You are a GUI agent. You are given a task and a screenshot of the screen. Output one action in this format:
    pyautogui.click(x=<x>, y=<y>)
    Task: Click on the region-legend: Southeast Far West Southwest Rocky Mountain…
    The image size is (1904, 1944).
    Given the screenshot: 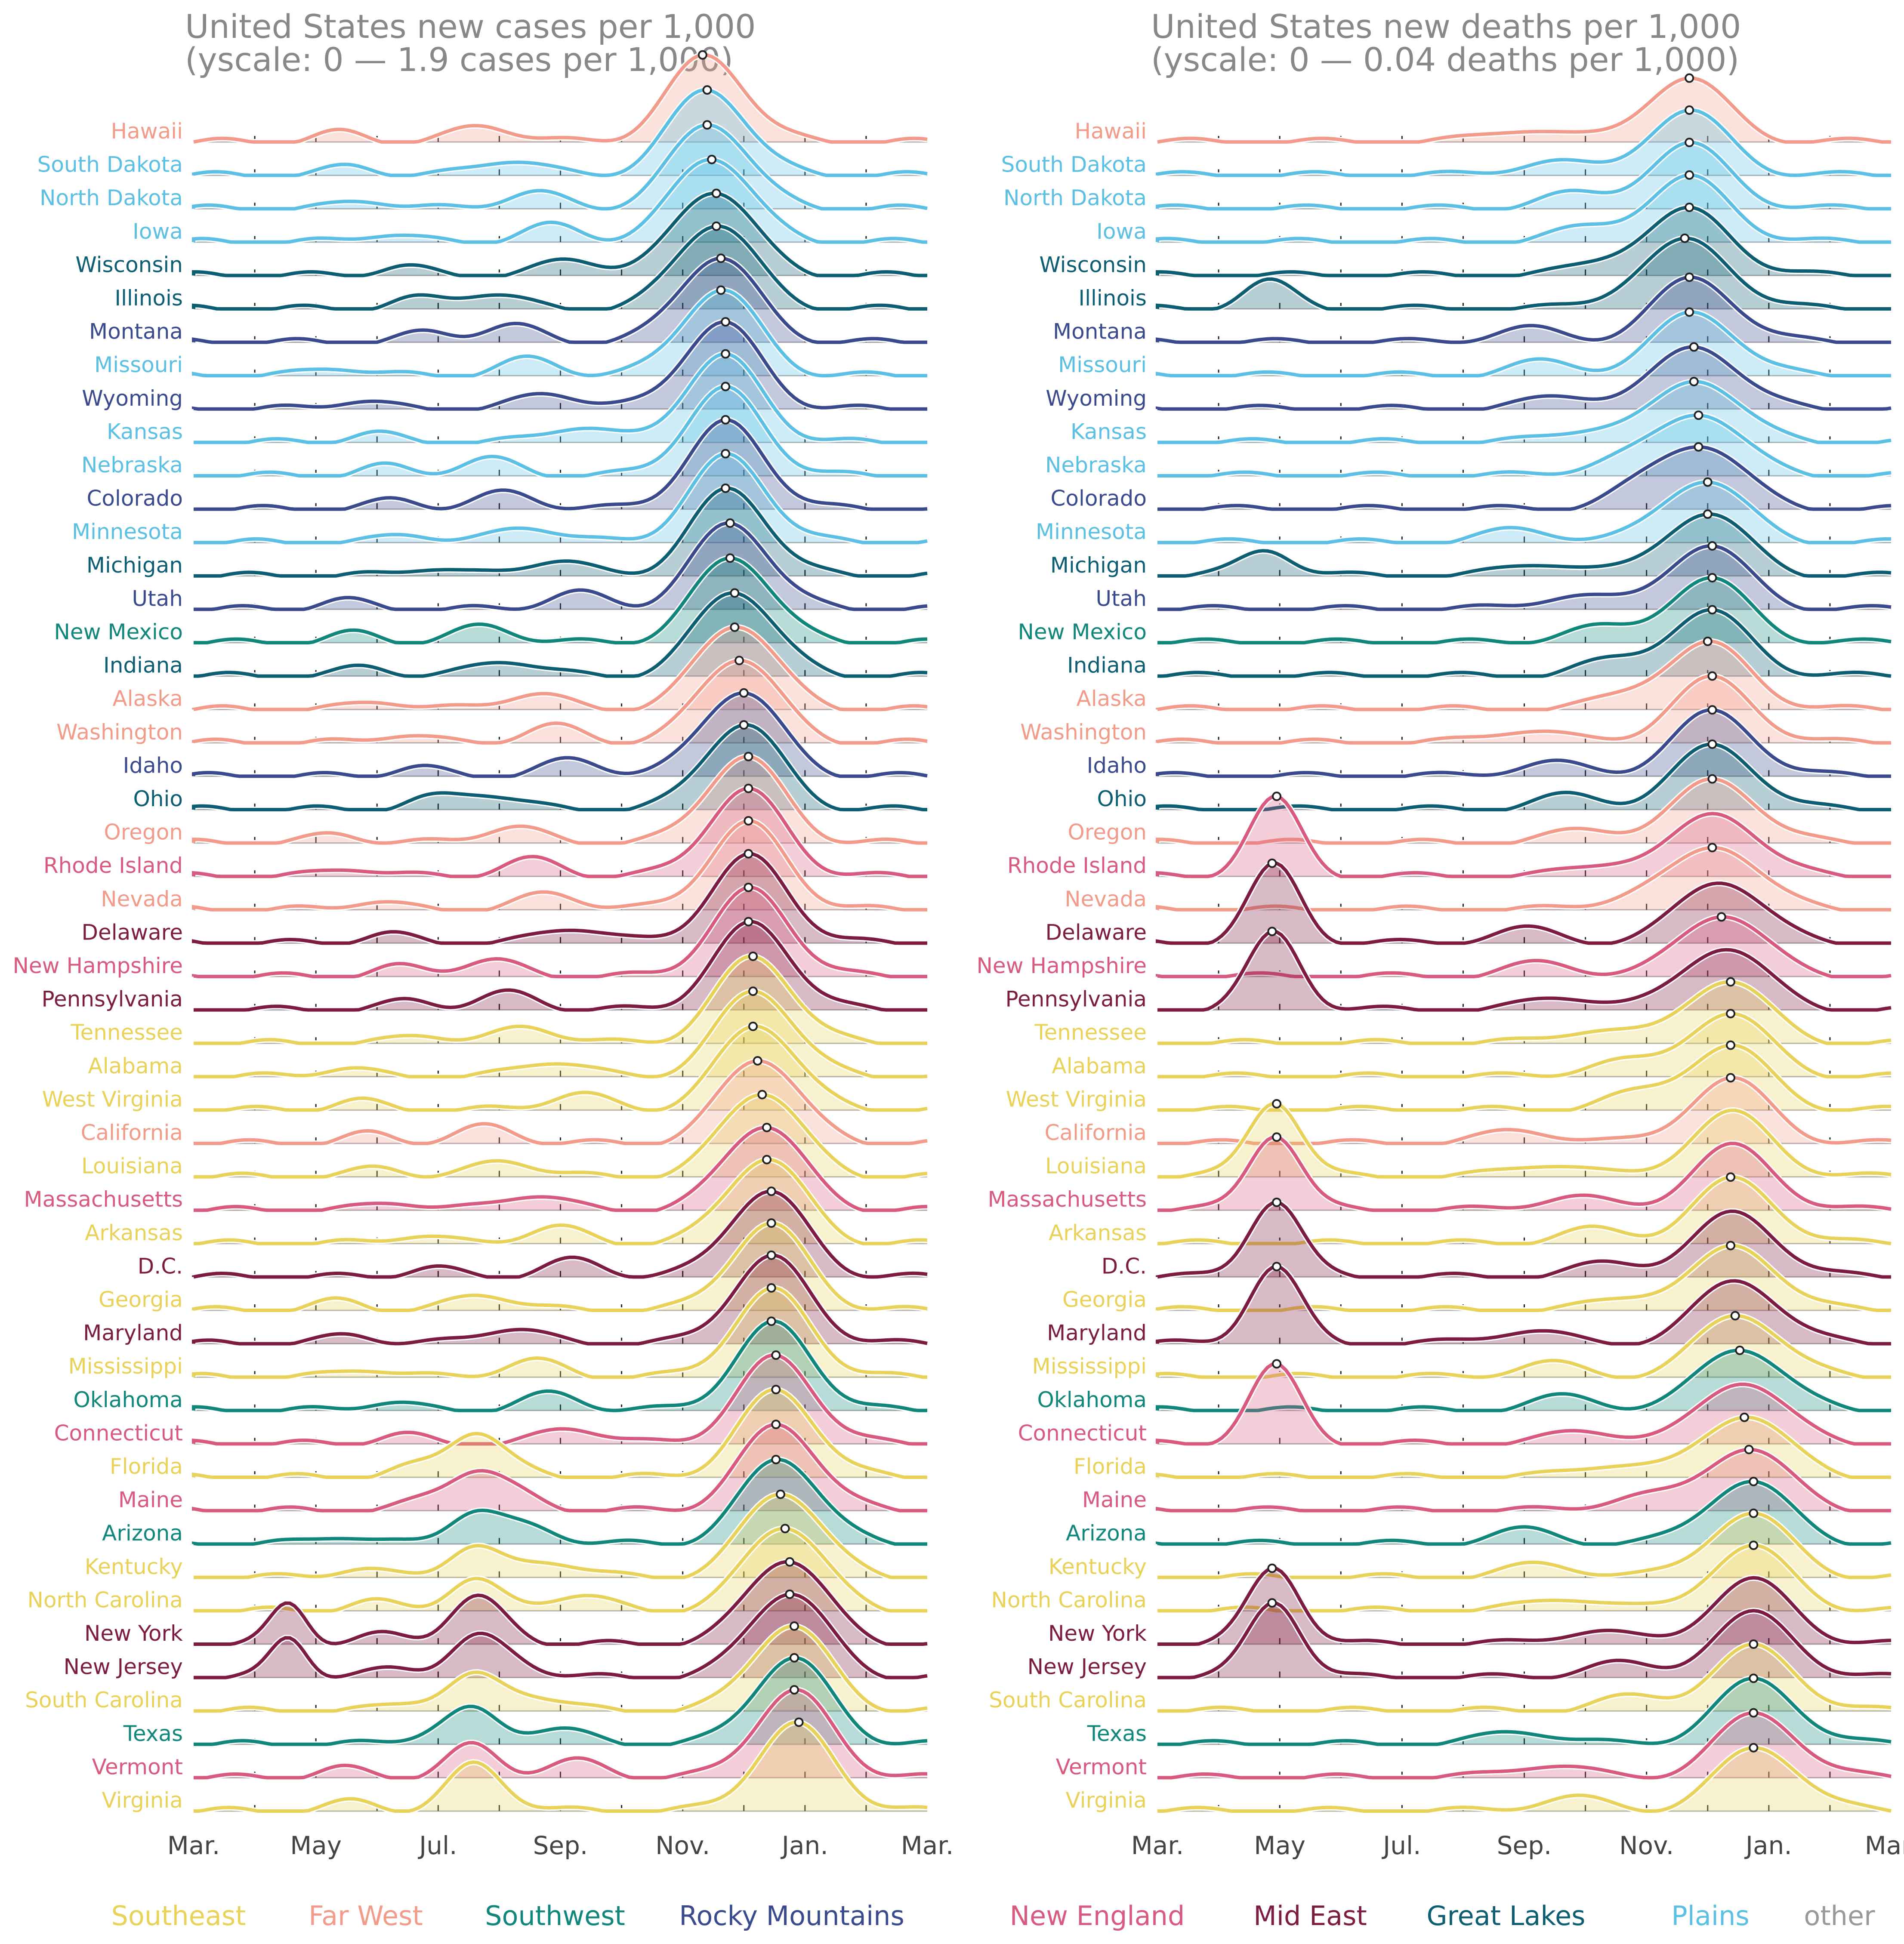 What is the action you would take?
    pyautogui.click(x=993, y=1916)
    